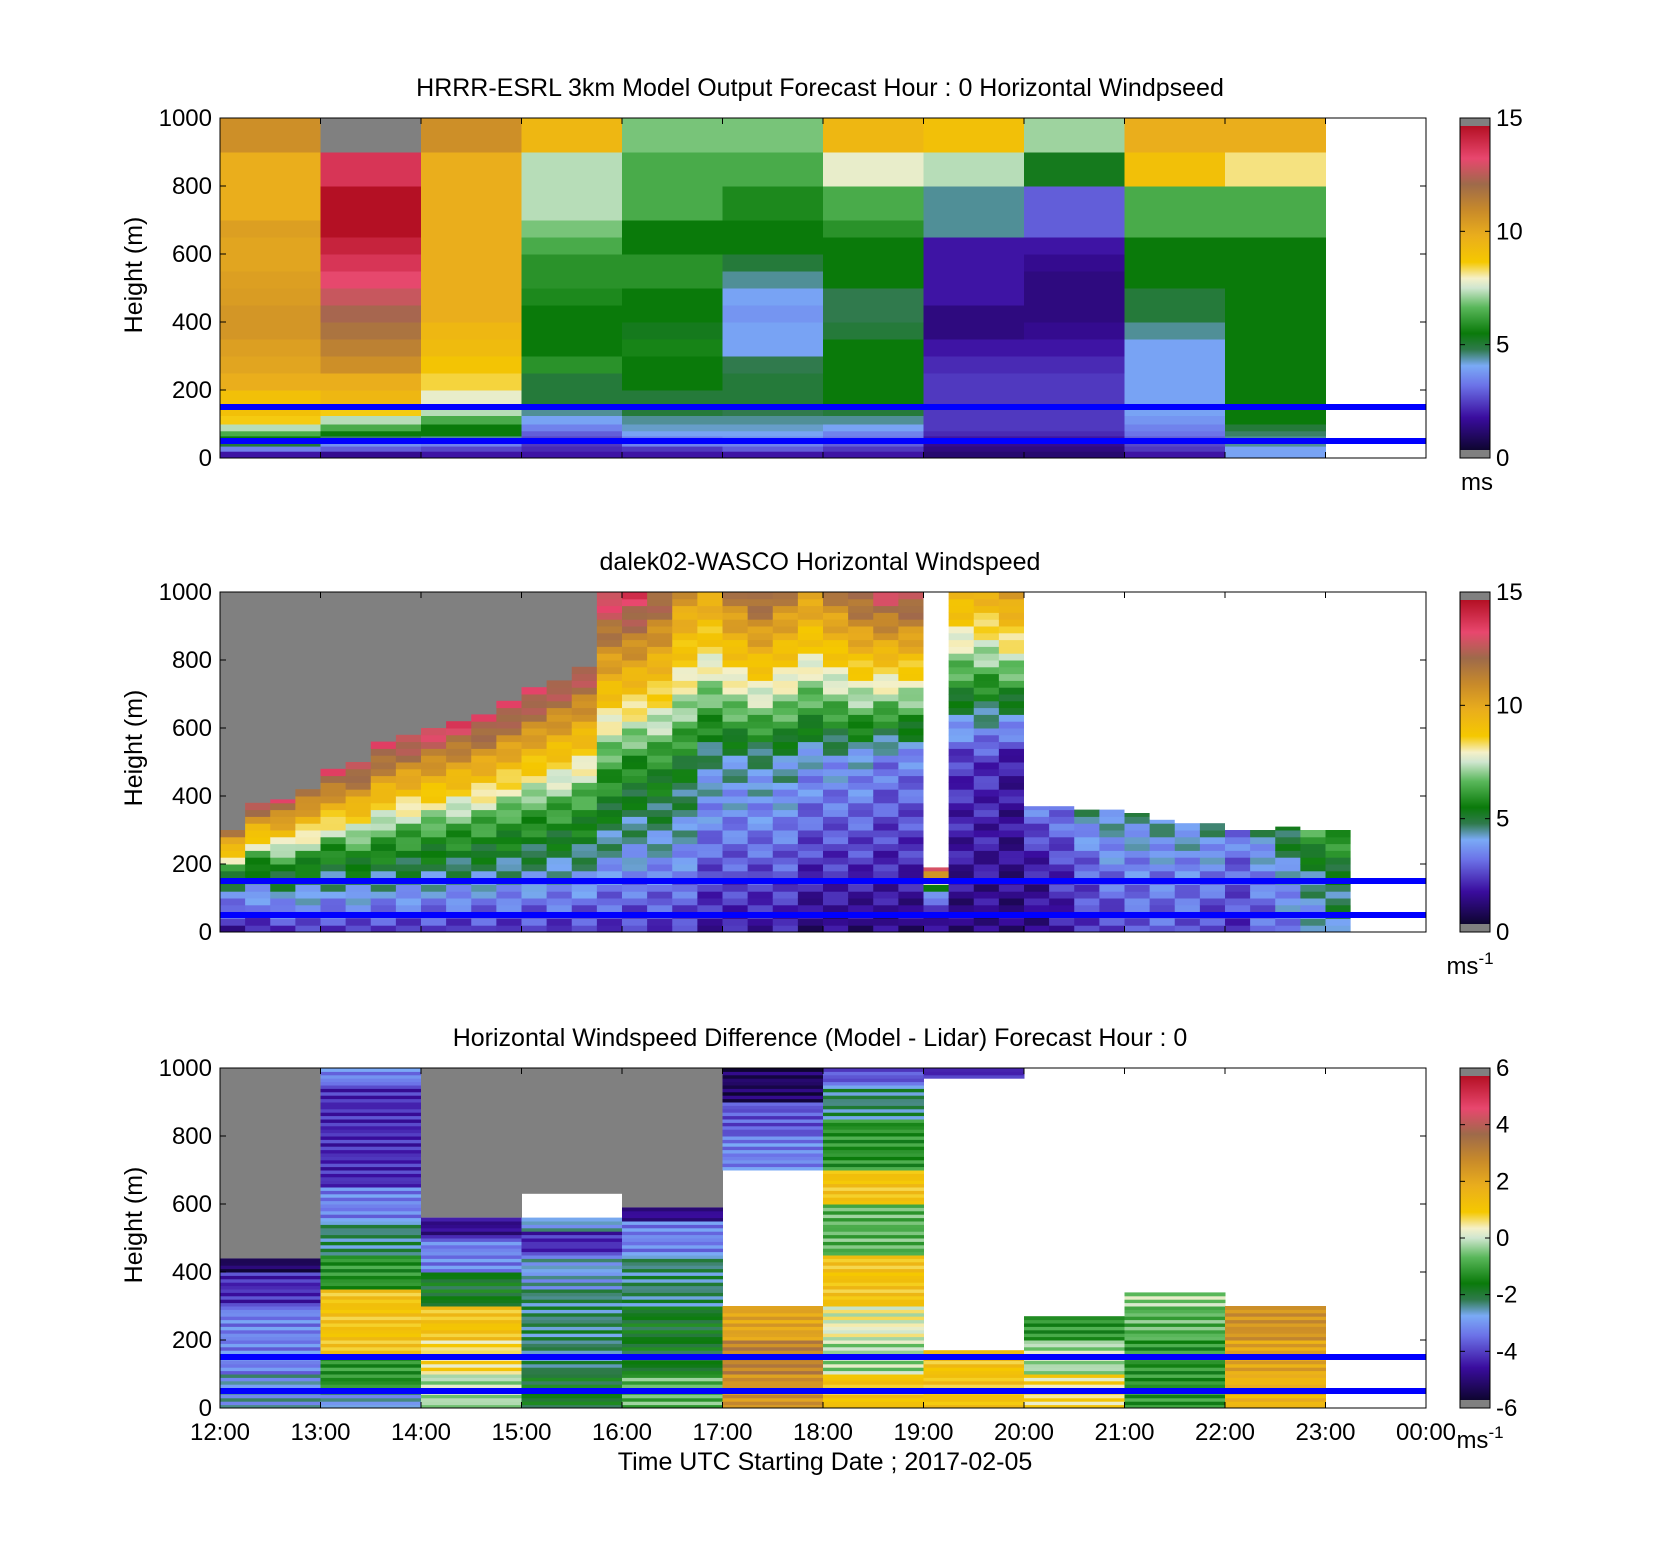 Image resolution: width=1680 pixels, height=1561 pixels. What do you see at coordinates (622, 1432) in the screenshot?
I see `x-tick-label: 16:00` at bounding box center [622, 1432].